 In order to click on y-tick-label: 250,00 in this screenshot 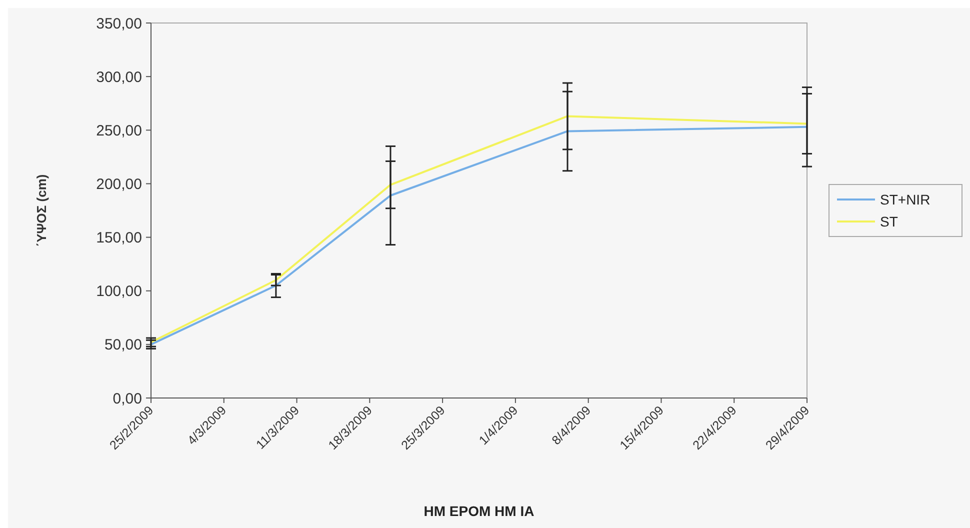, I will do `click(119, 131)`.